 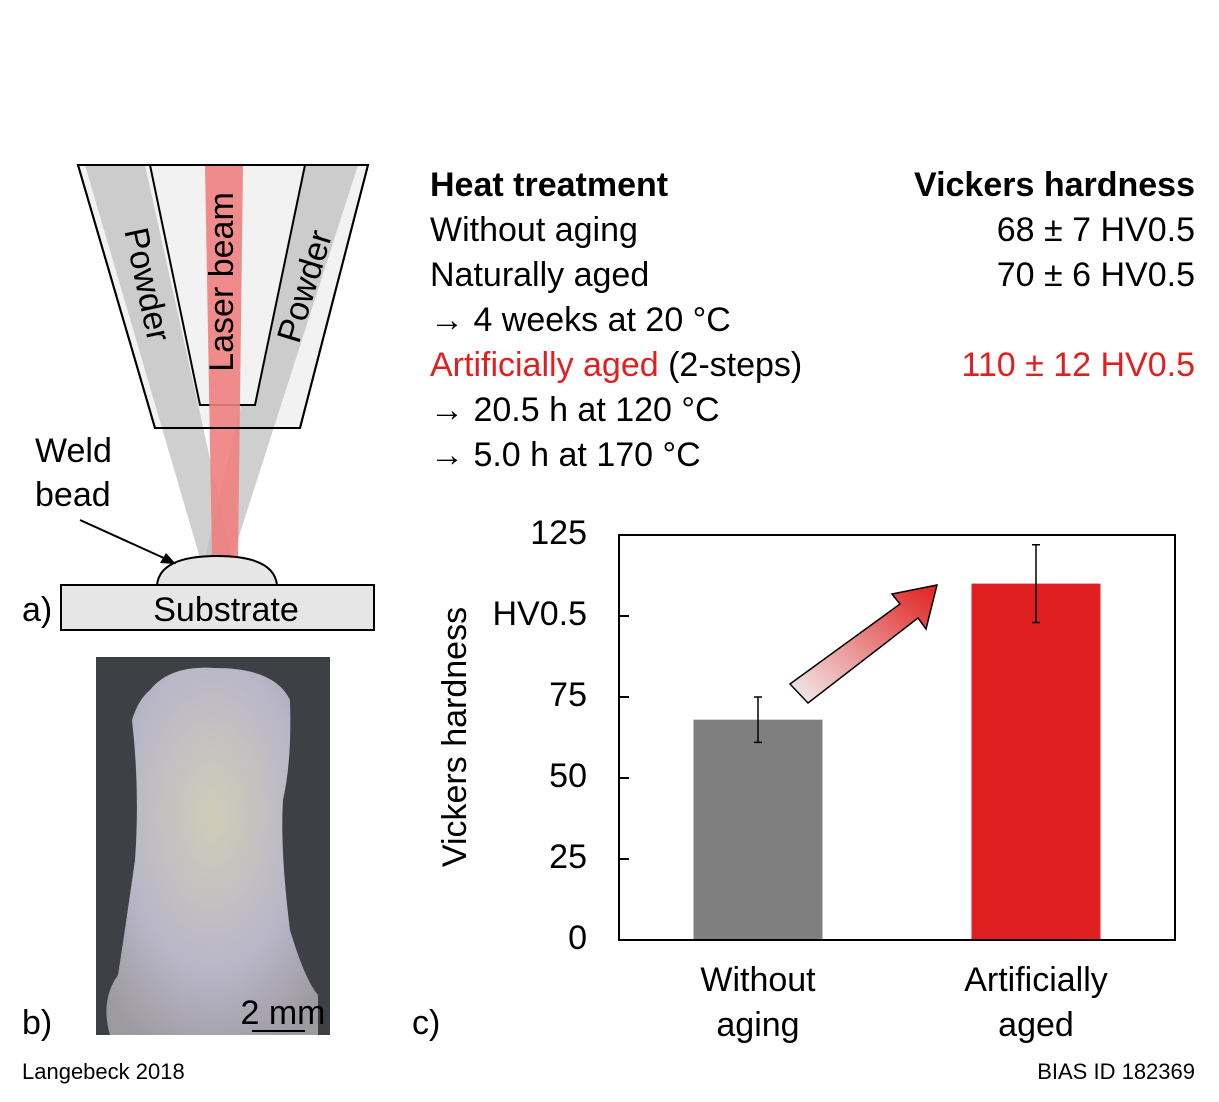 What do you see at coordinates (549, 185) in the screenshot?
I see `table-header: Heat treatment` at bounding box center [549, 185].